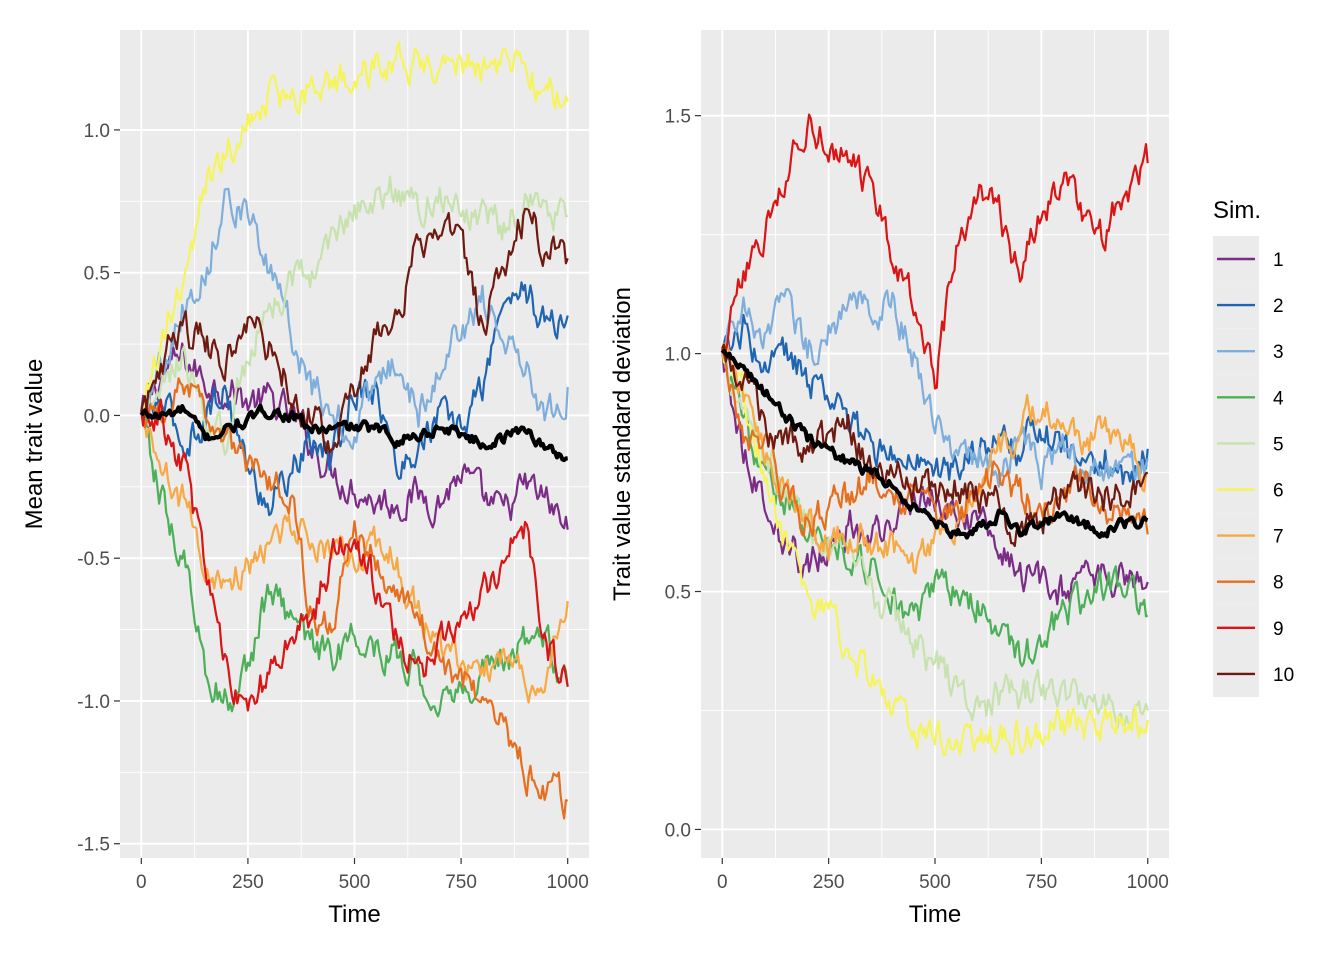 This screenshot has width=1344, height=960. I want to click on legend-label: 6, so click(1278, 491).